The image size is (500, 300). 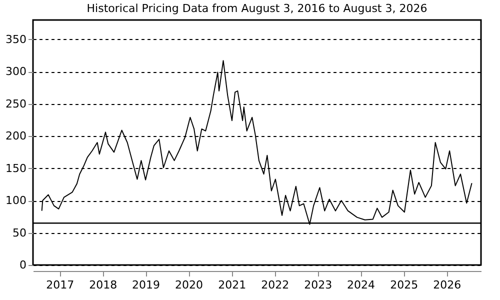 What do you see at coordinates (146, 285) in the screenshot?
I see `x-tick-label: 2019` at bounding box center [146, 285].